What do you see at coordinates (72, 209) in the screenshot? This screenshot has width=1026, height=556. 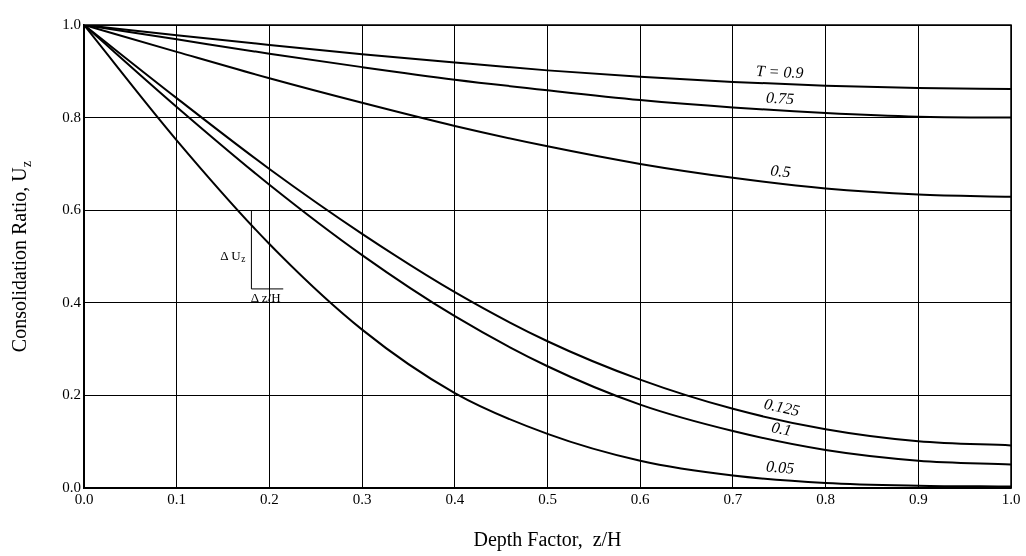 I see `y-tick-label: 0.6` at bounding box center [72, 209].